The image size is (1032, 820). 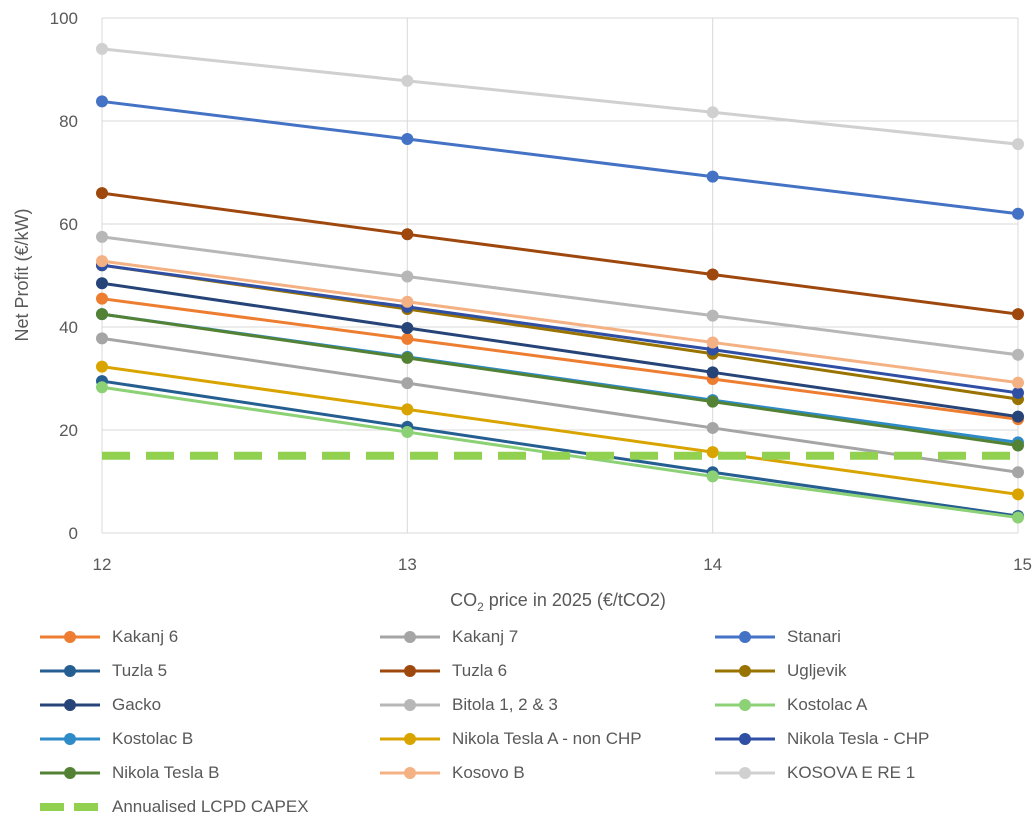 I want to click on legend-item: Annualised LCPD CAPEX, so click(x=173, y=807).